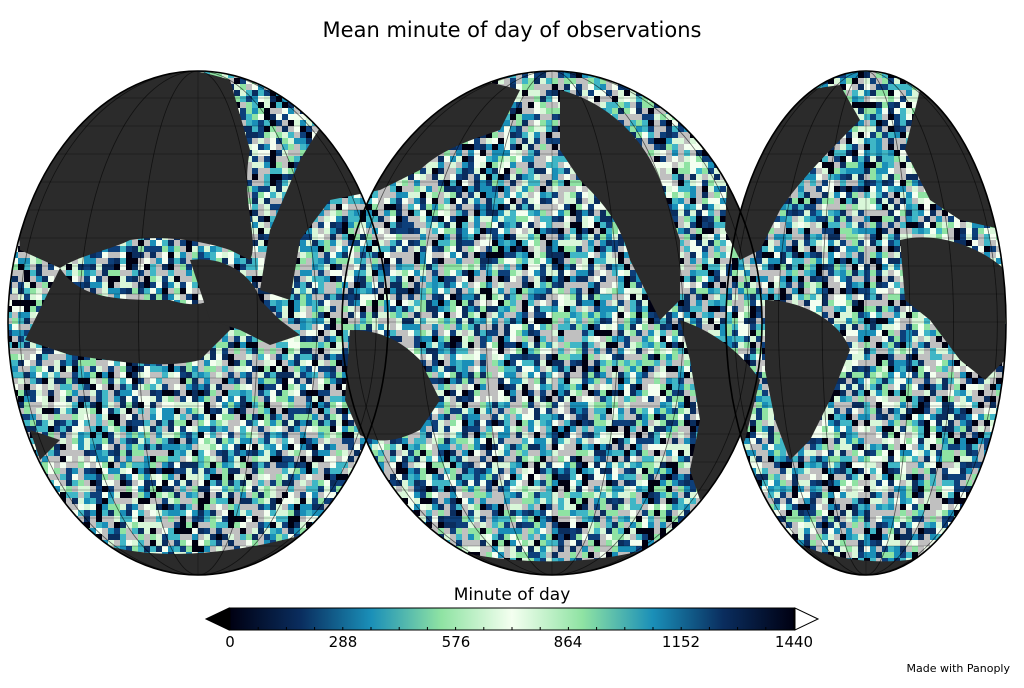 This screenshot has width=1024, height=688. I want to click on colorbar-tick-label: 1440, so click(794, 642).